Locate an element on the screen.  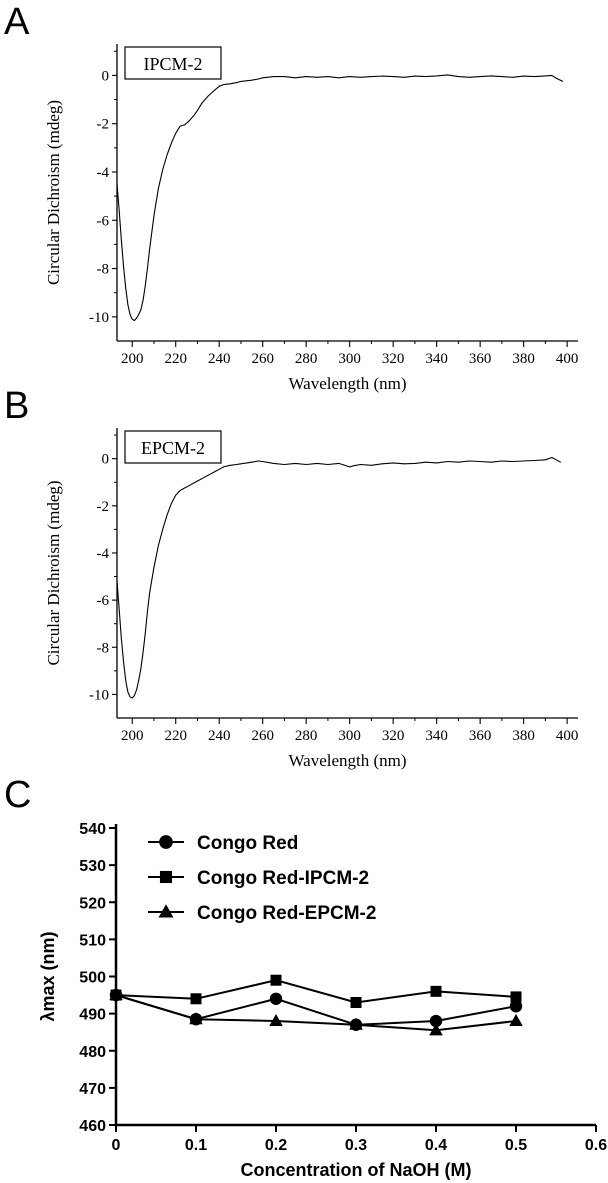
legend-label: Congo Red is located at coordinates (247, 843).